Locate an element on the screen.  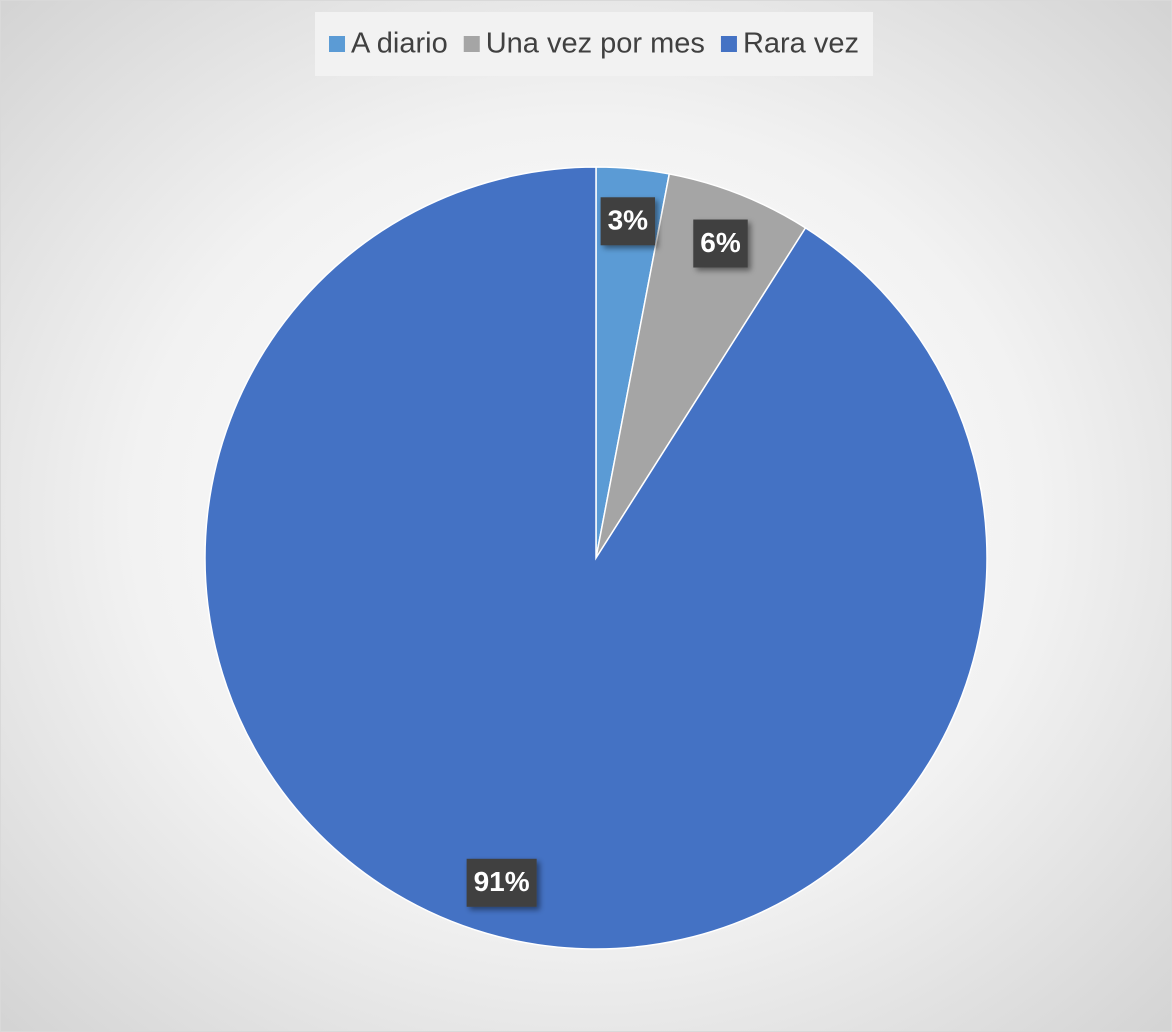
data-label: 6% is located at coordinates (720, 243).